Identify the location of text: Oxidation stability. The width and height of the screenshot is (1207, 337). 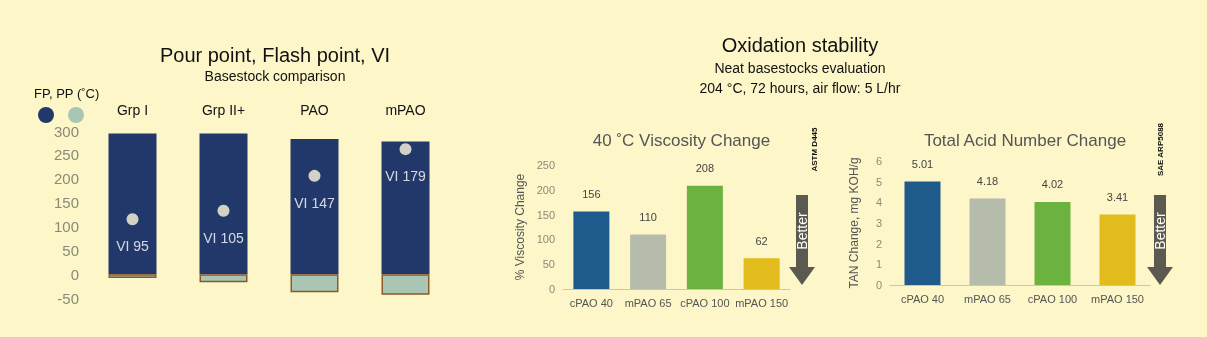
(800, 45).